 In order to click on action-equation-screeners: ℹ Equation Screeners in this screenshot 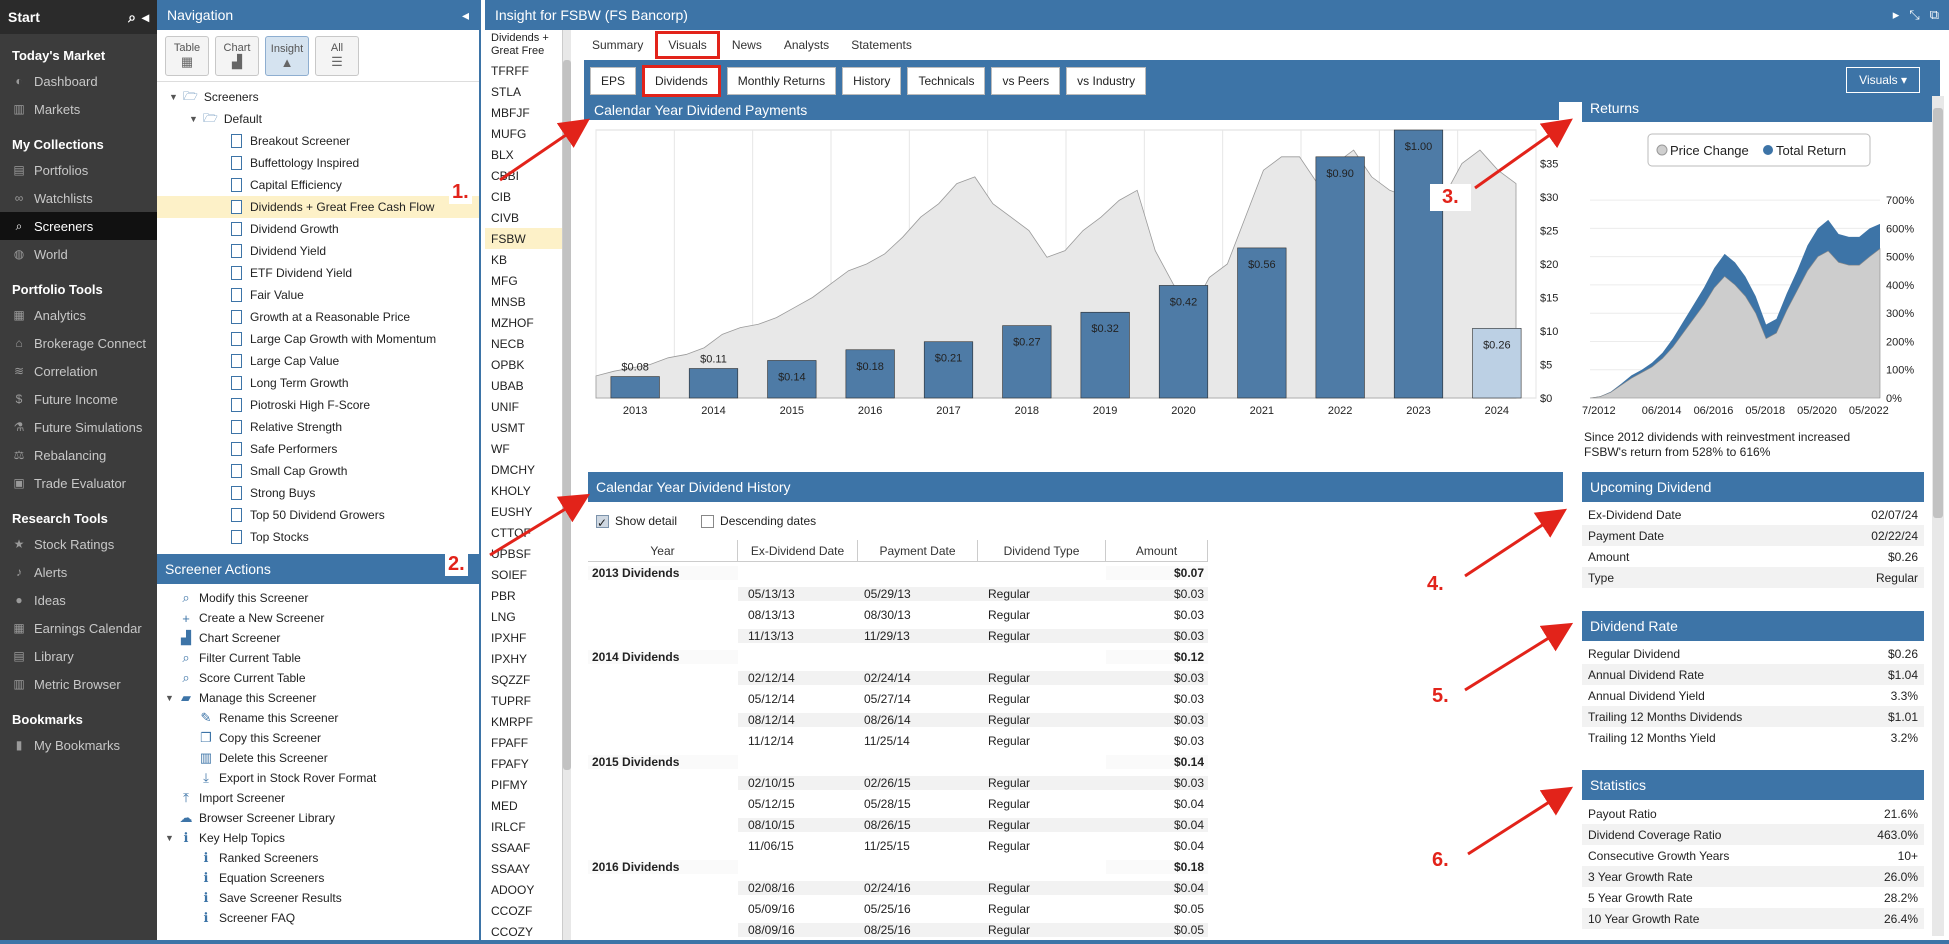, I will do `click(318, 878)`.